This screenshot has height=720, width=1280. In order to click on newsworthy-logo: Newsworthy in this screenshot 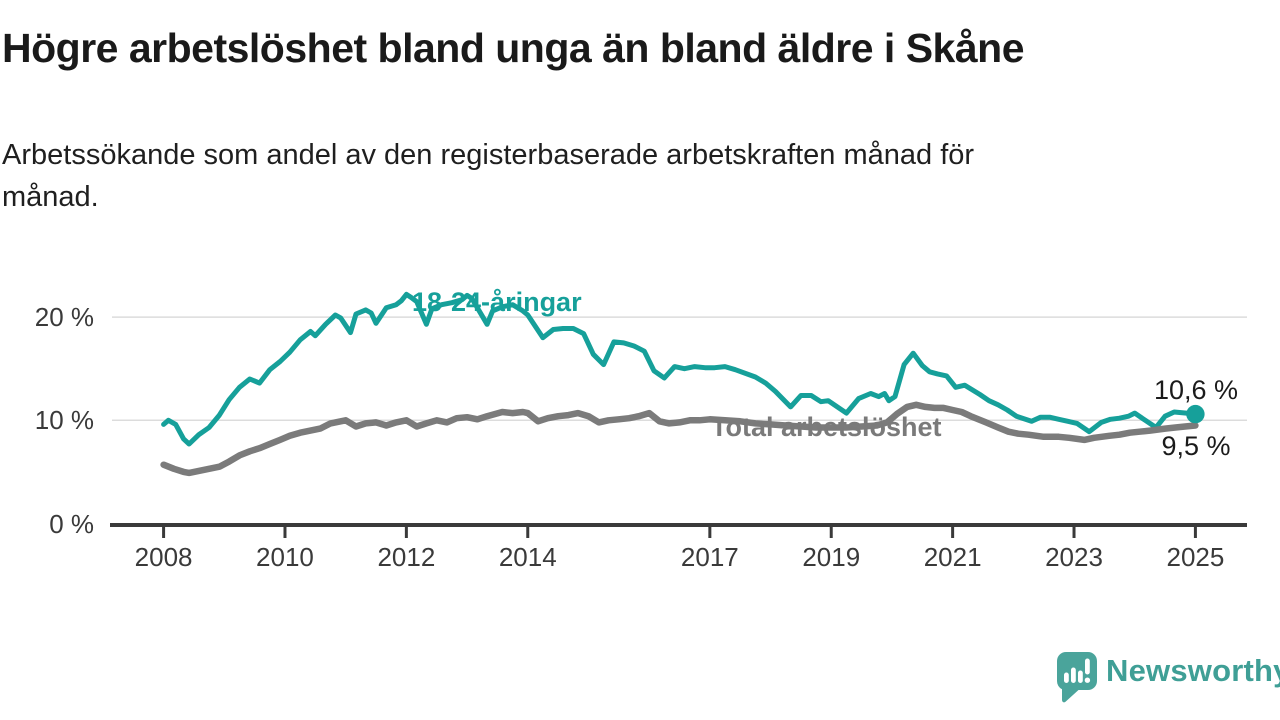, I will do `click(1168, 680)`.